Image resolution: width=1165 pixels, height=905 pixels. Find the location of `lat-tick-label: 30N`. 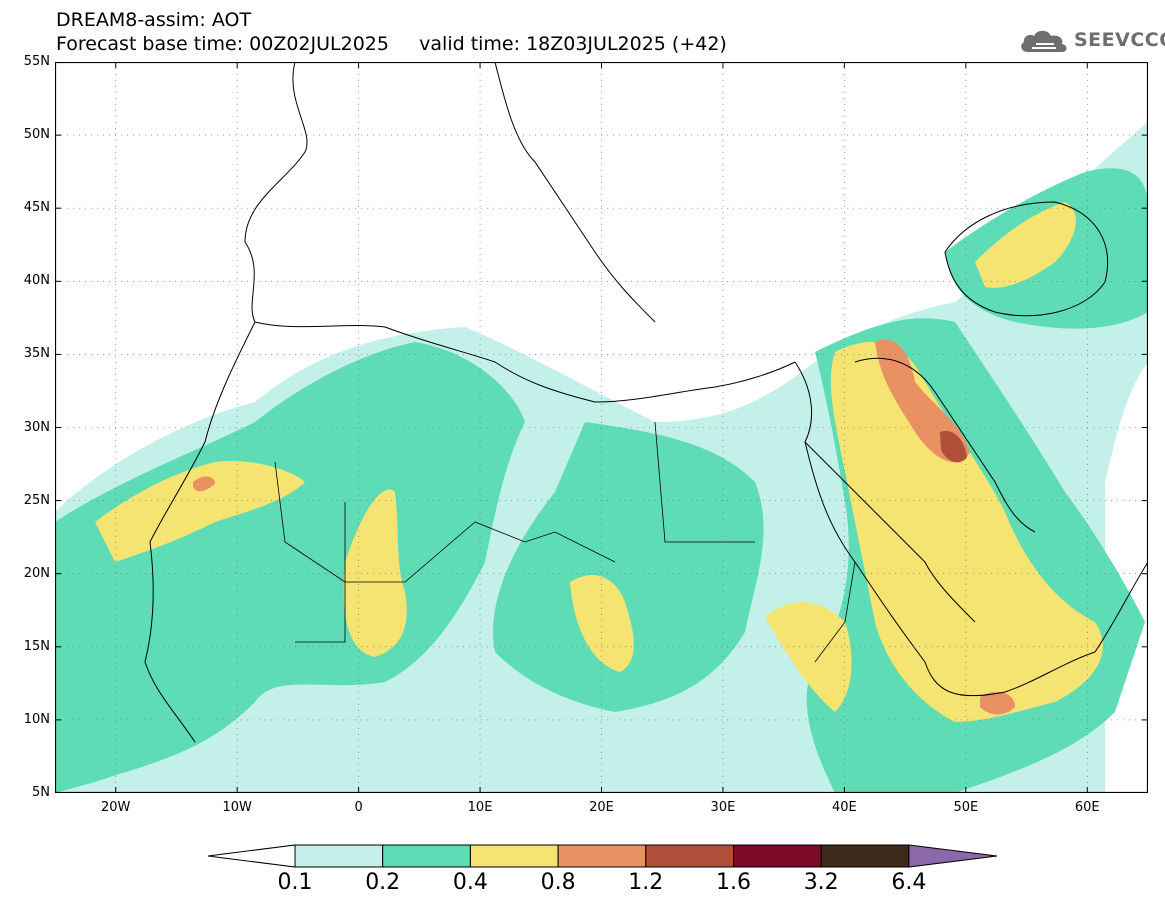

lat-tick-label: 30N is located at coordinates (36, 427).